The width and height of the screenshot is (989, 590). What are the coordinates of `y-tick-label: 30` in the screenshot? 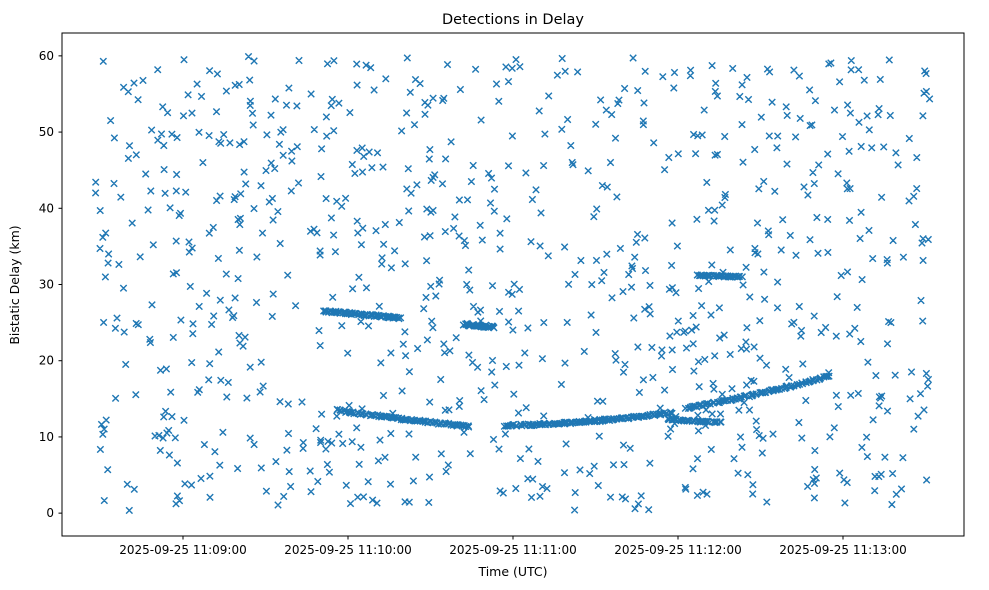 It's located at (46, 285).